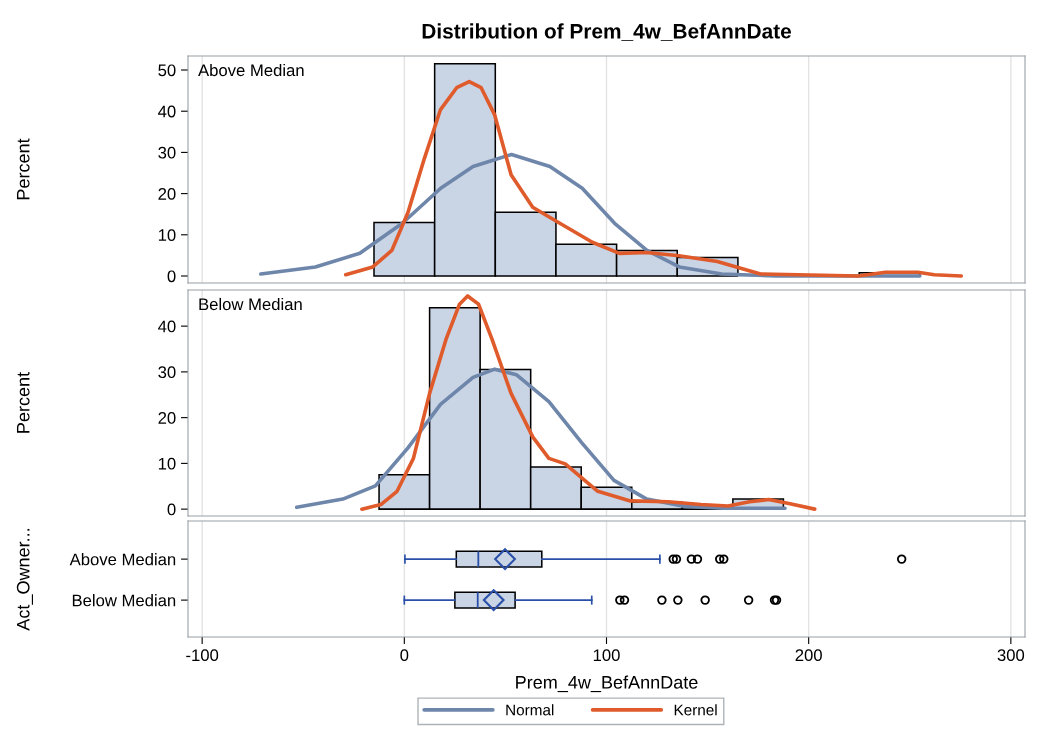 Image resolution: width=1038 pixels, height=744 pixels. I want to click on chart-title: Distribution of Prem_4w_BefAnnDate, so click(607, 32).